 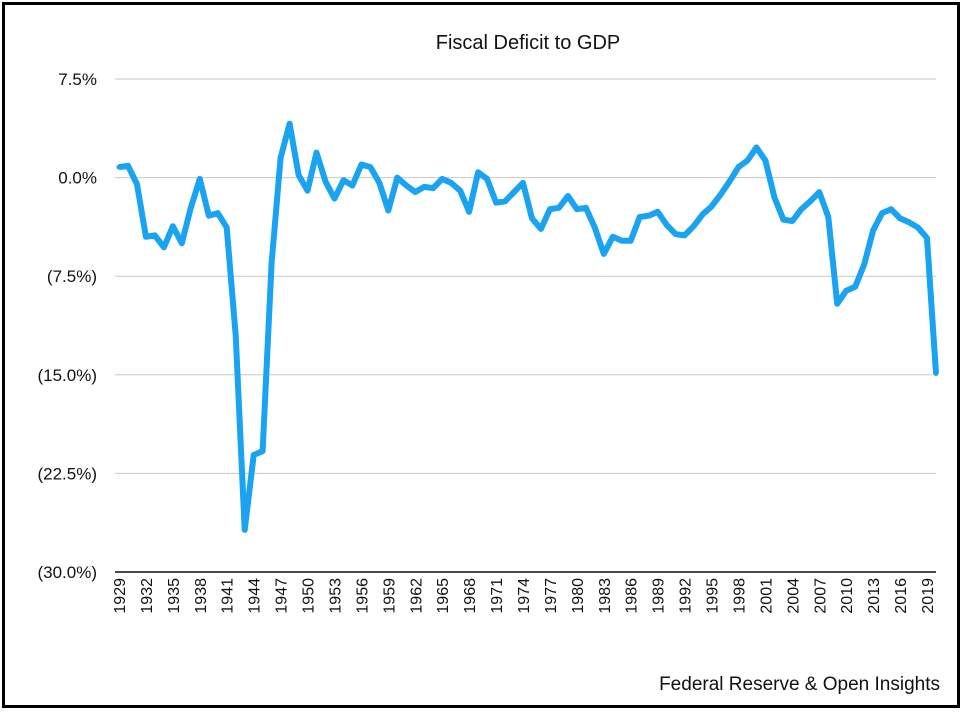 I want to click on x-tick-label: 1929, so click(x=120, y=596).